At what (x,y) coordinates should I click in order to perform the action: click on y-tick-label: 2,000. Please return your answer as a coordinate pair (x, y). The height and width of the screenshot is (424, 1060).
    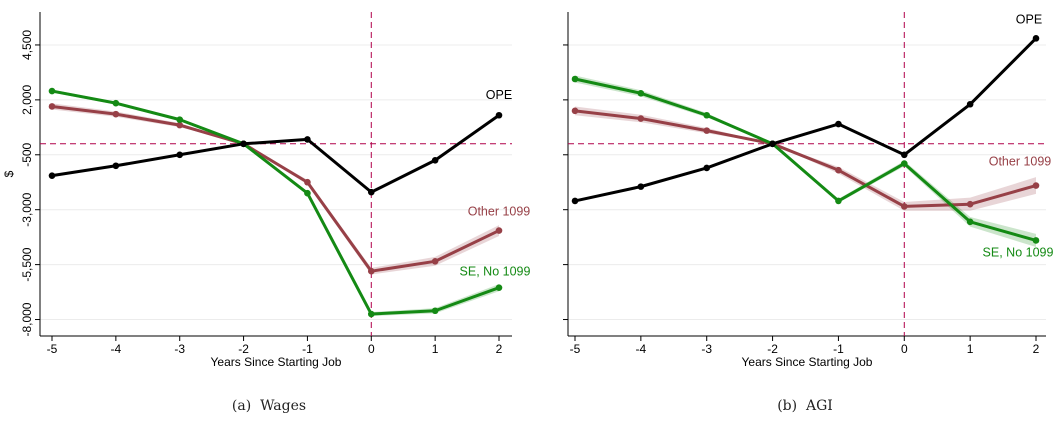
    Looking at the image, I should click on (27, 100).